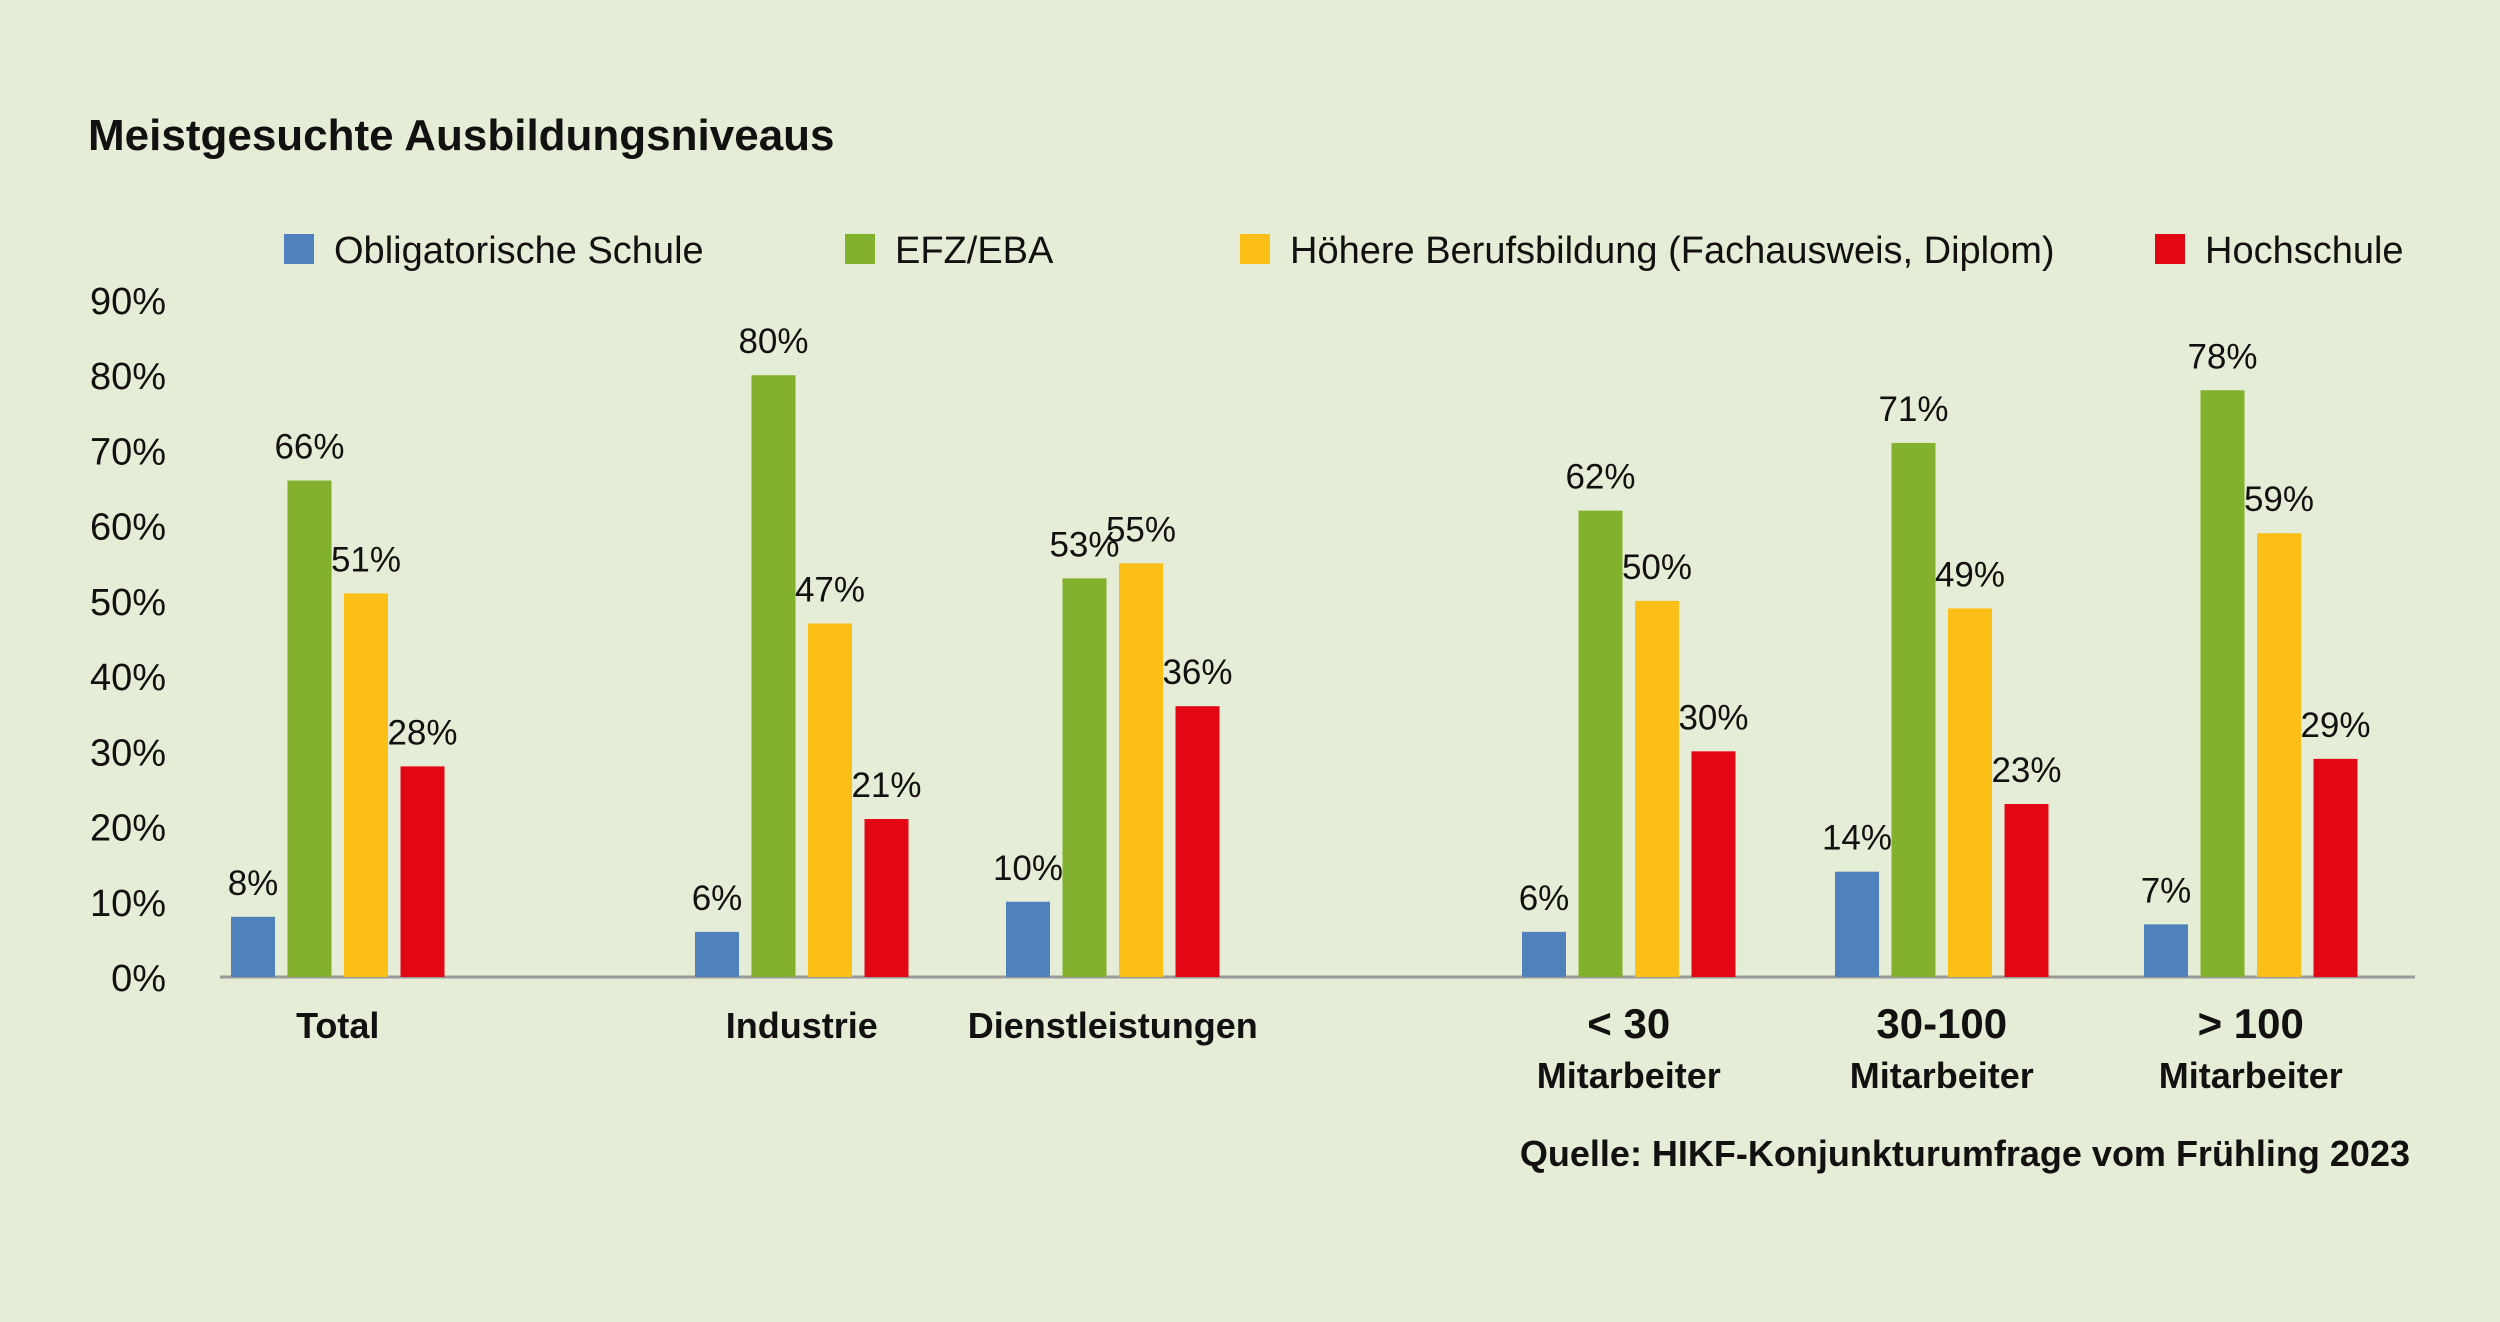 This screenshot has width=2500, height=1322. What do you see at coordinates (519, 251) in the screenshot?
I see `legend-label: Obligatorische Schule` at bounding box center [519, 251].